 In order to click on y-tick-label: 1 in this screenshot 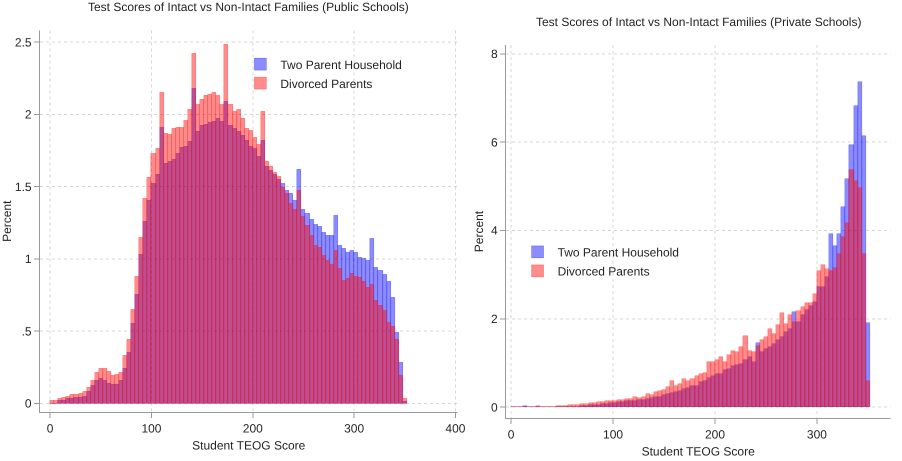, I will do `click(28, 259)`.